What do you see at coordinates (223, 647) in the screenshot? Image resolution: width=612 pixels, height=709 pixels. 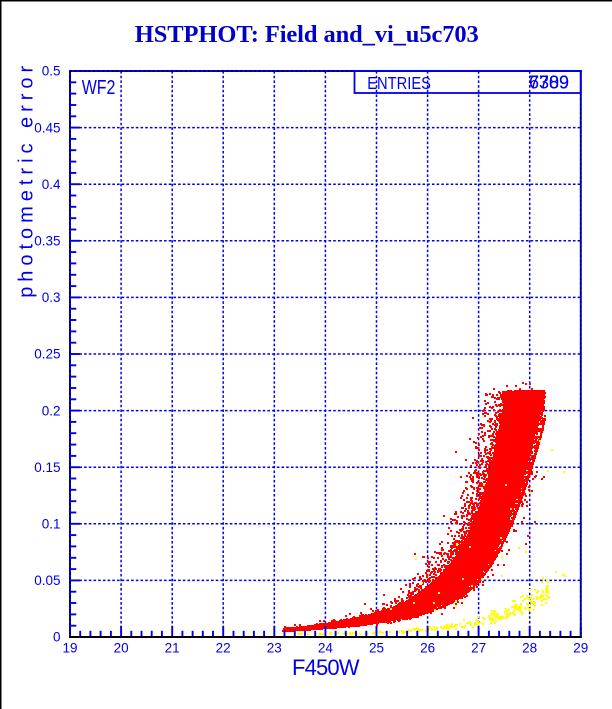 I see `svg-text: 22` at bounding box center [223, 647].